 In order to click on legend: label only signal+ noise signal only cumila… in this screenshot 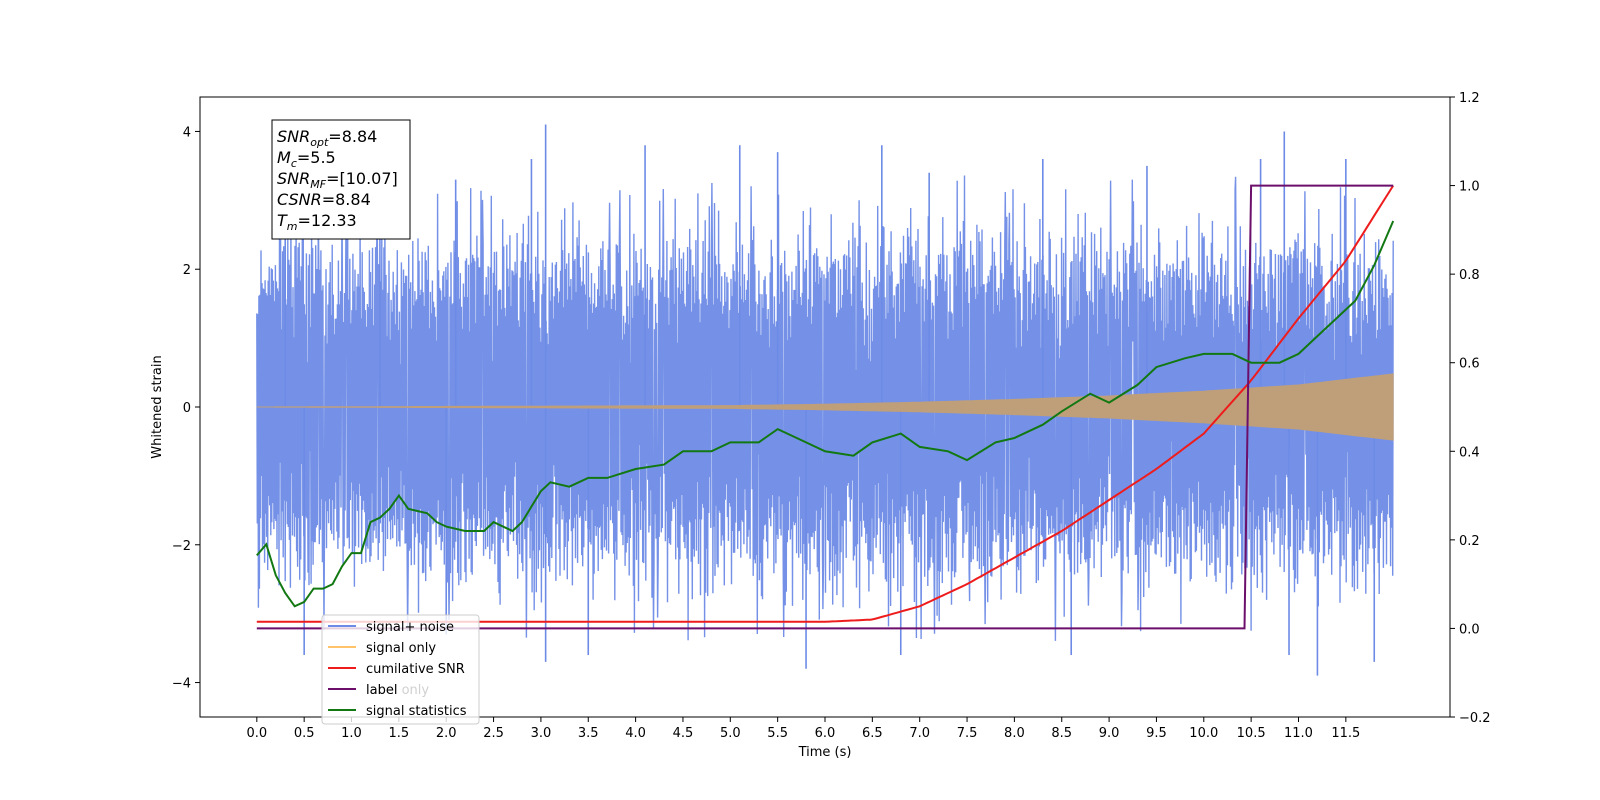, I will do `click(400, 669)`.